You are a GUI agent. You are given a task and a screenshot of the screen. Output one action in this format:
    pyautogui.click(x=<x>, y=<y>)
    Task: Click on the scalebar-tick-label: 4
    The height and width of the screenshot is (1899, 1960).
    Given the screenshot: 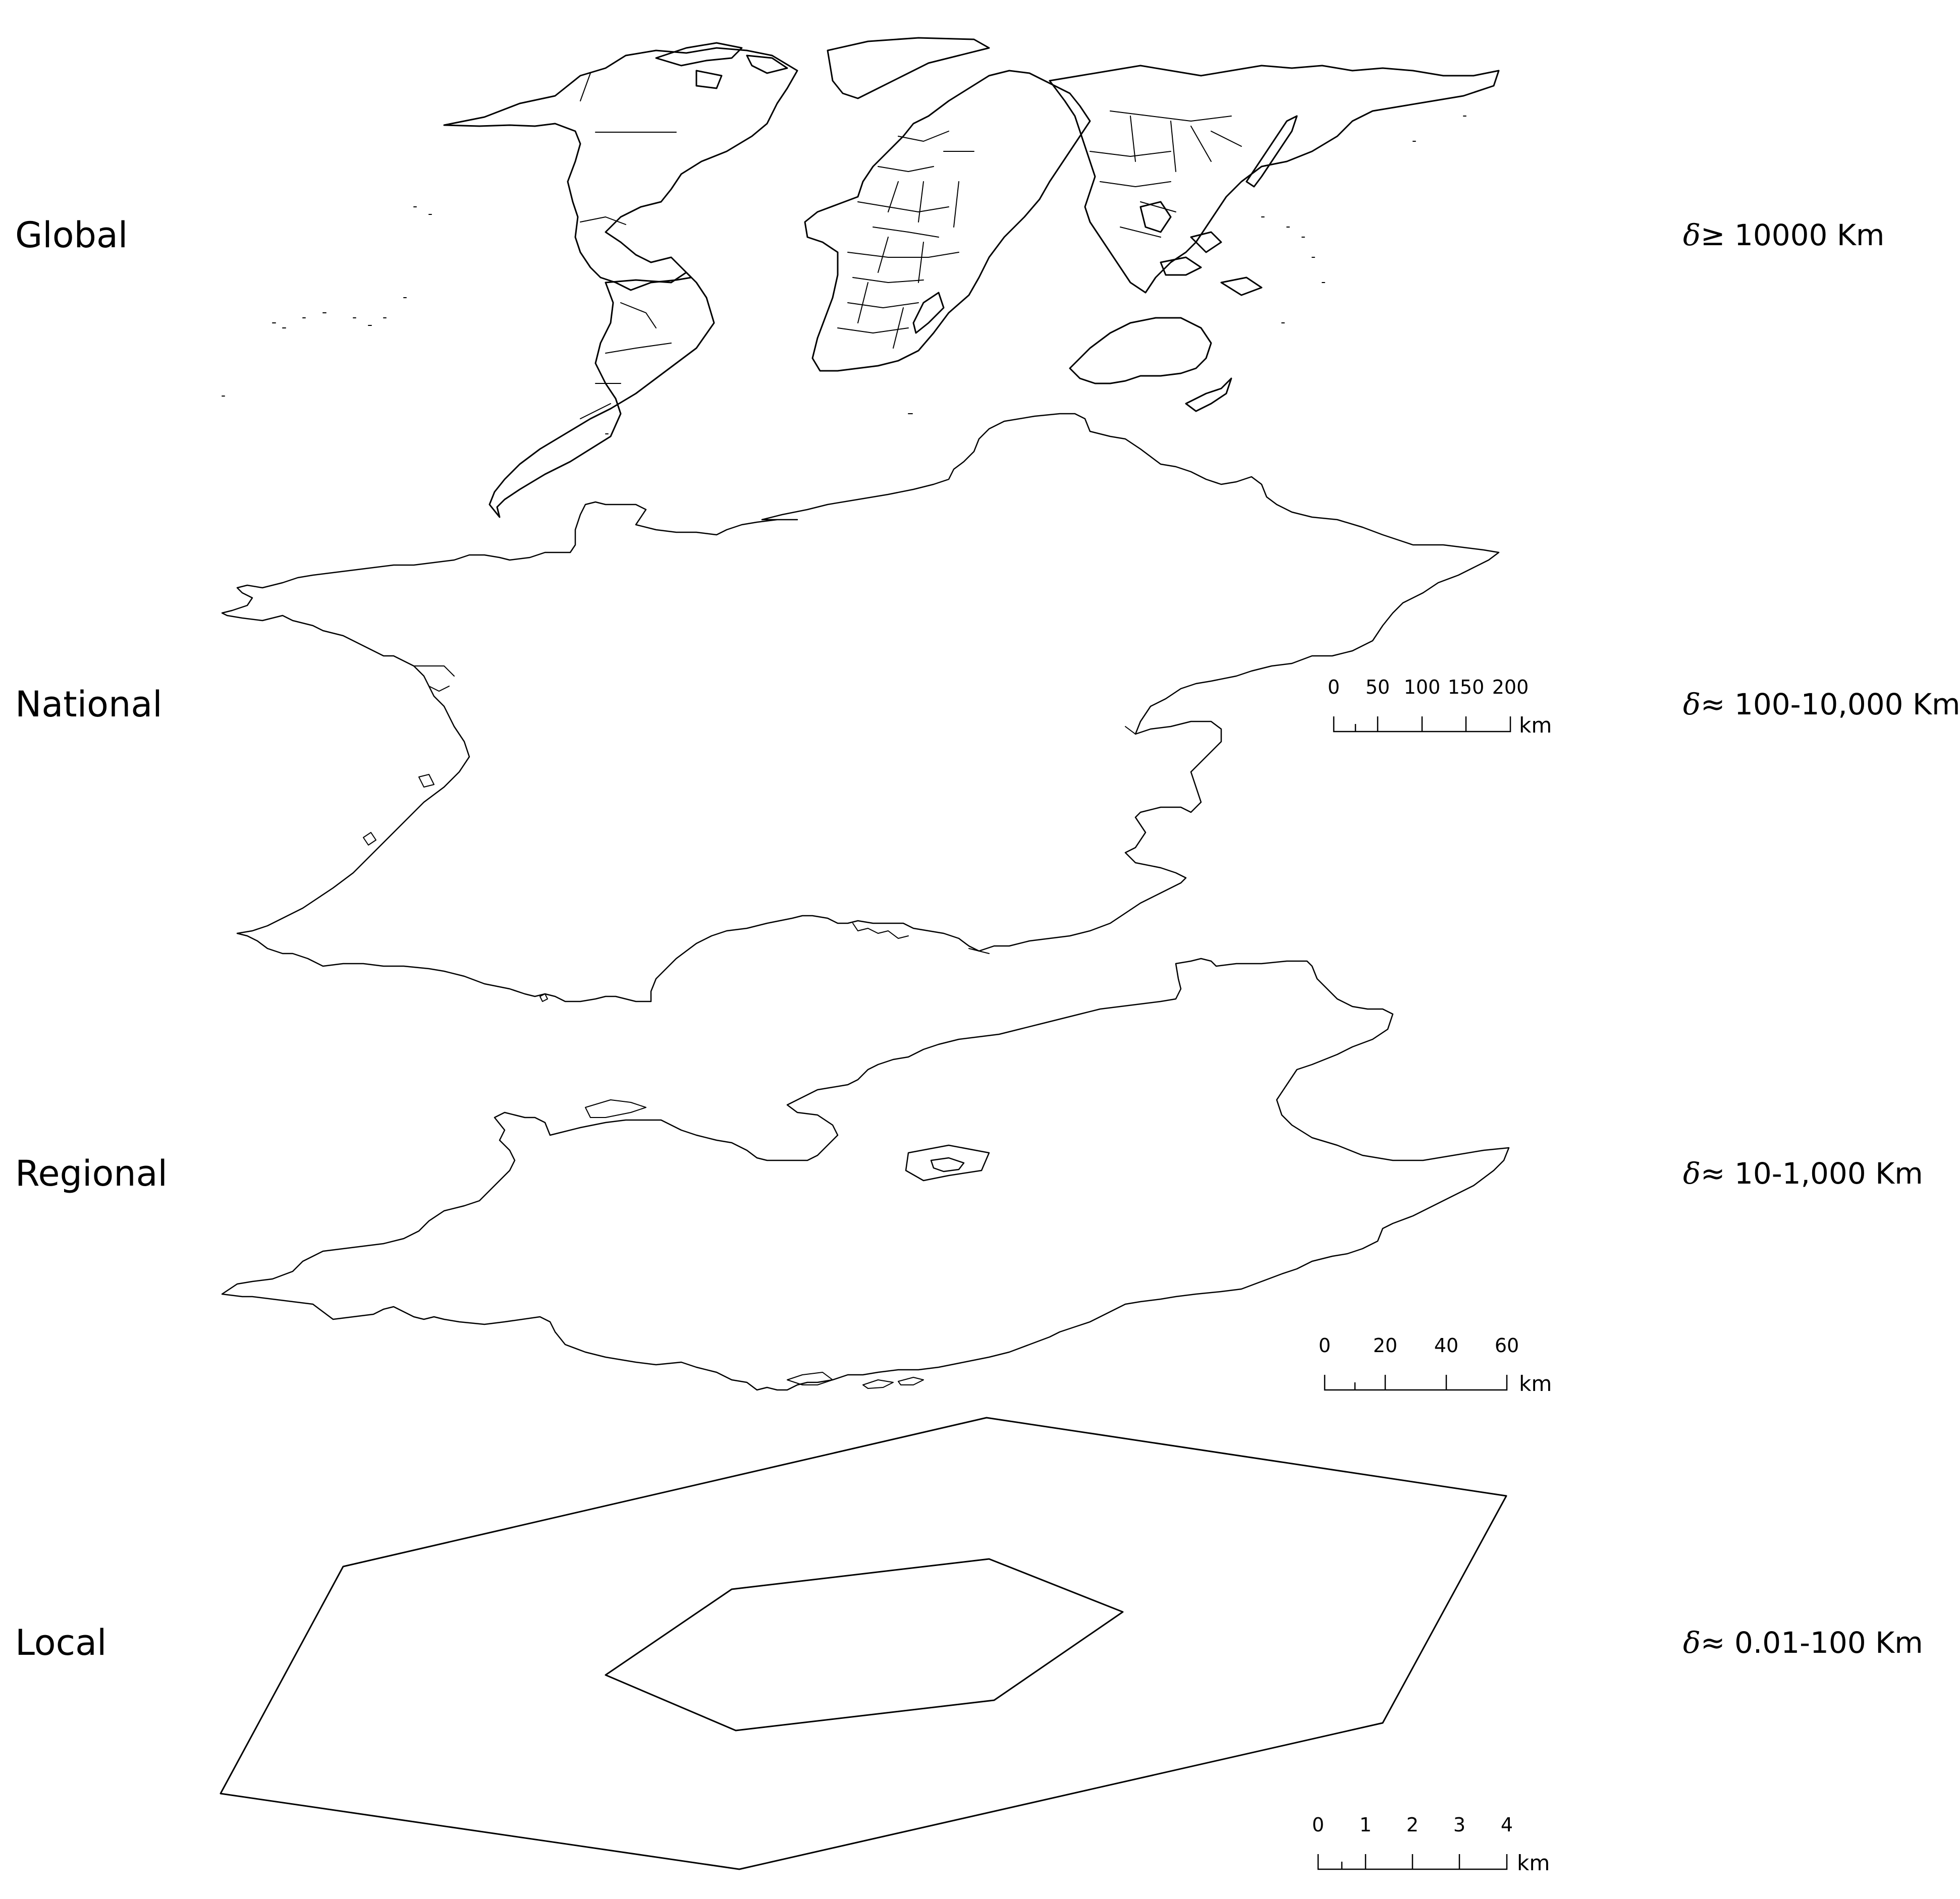 What is the action you would take?
    pyautogui.click(x=1507, y=1825)
    